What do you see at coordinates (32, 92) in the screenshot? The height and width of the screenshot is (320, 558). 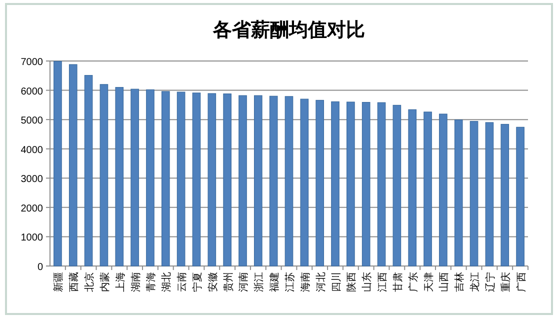 I see `y-tick-label: 6000` at bounding box center [32, 92].